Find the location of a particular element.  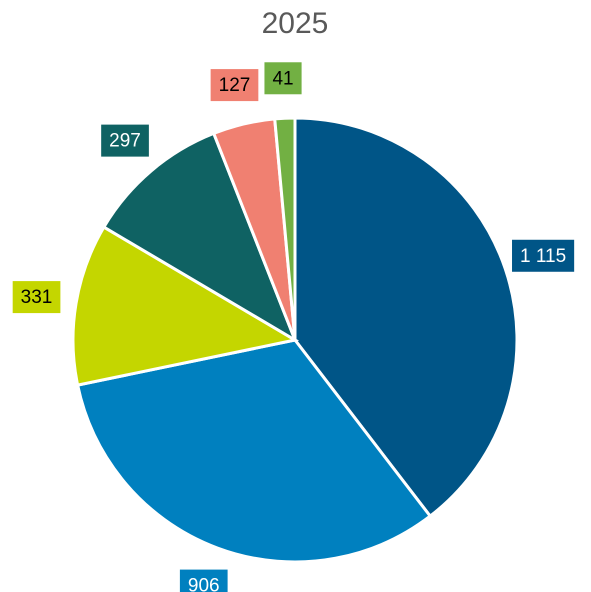

data-label-text: 1 115 is located at coordinates (543, 256).